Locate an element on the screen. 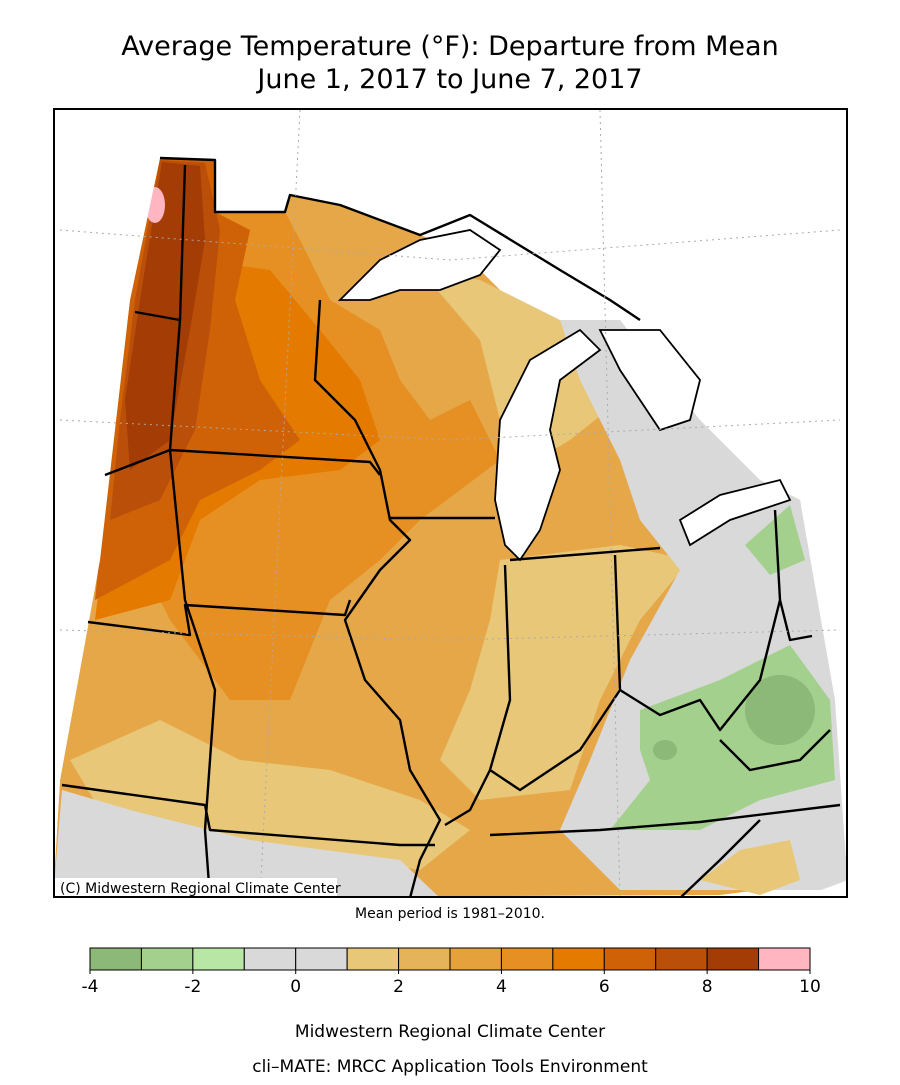 The height and width of the screenshot is (1085, 900). color-legend: -4 -2 0 2 4 6 8 10 is located at coordinates (451, 972).